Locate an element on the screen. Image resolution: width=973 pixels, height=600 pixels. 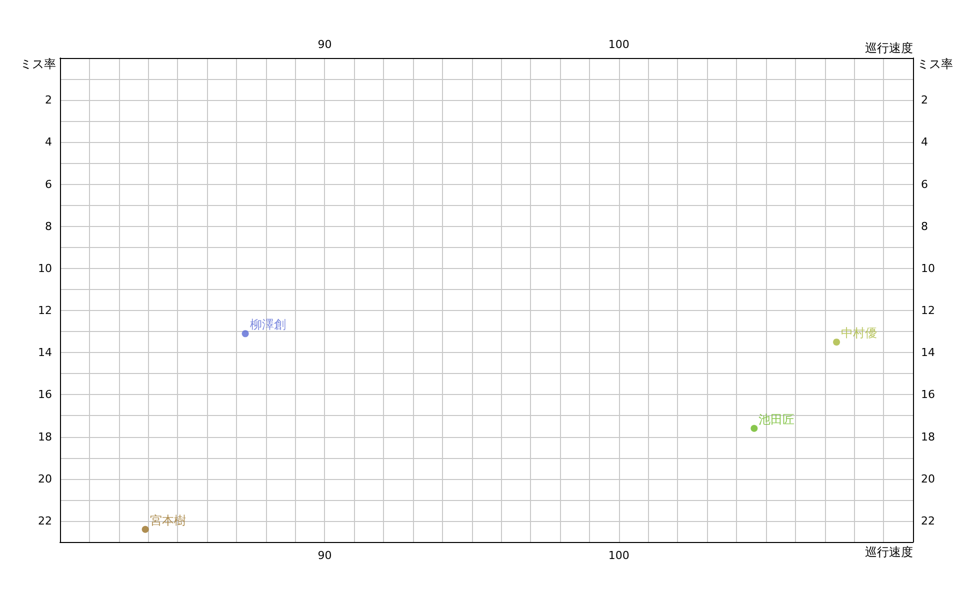
y2-tick-label: 12 is located at coordinates (928, 311).